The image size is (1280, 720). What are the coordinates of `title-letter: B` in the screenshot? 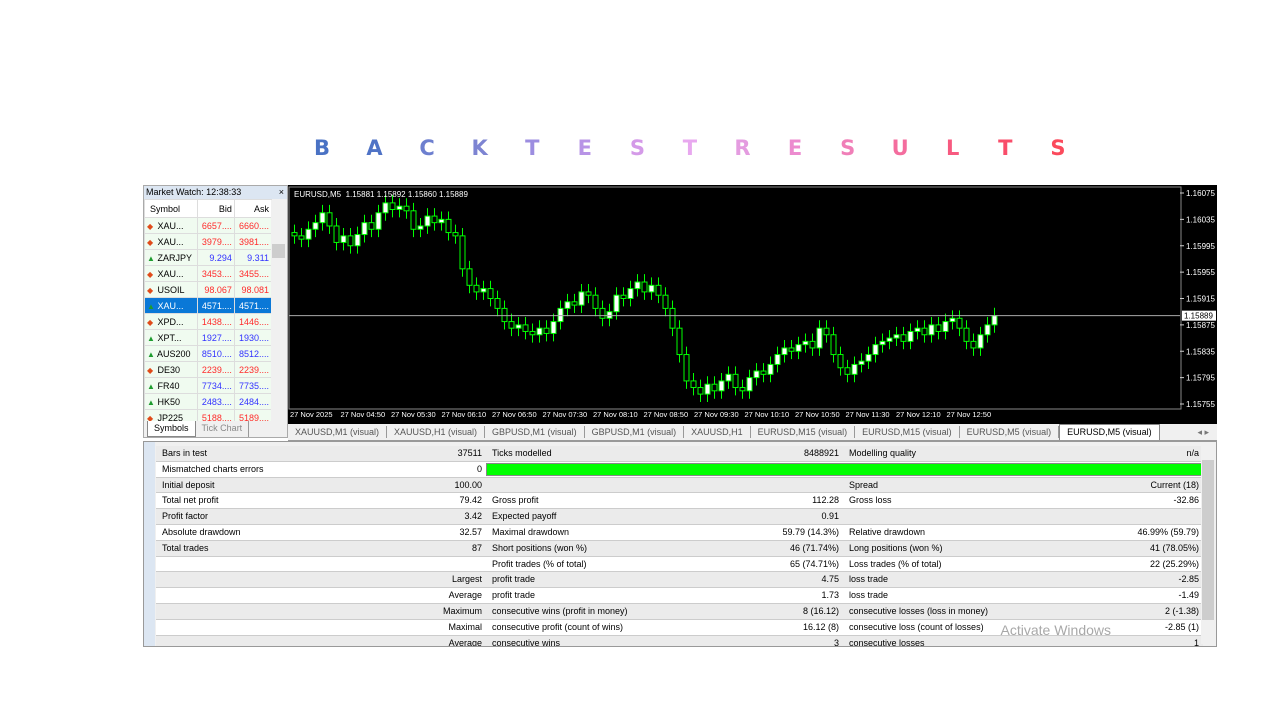 It's located at (321, 148).